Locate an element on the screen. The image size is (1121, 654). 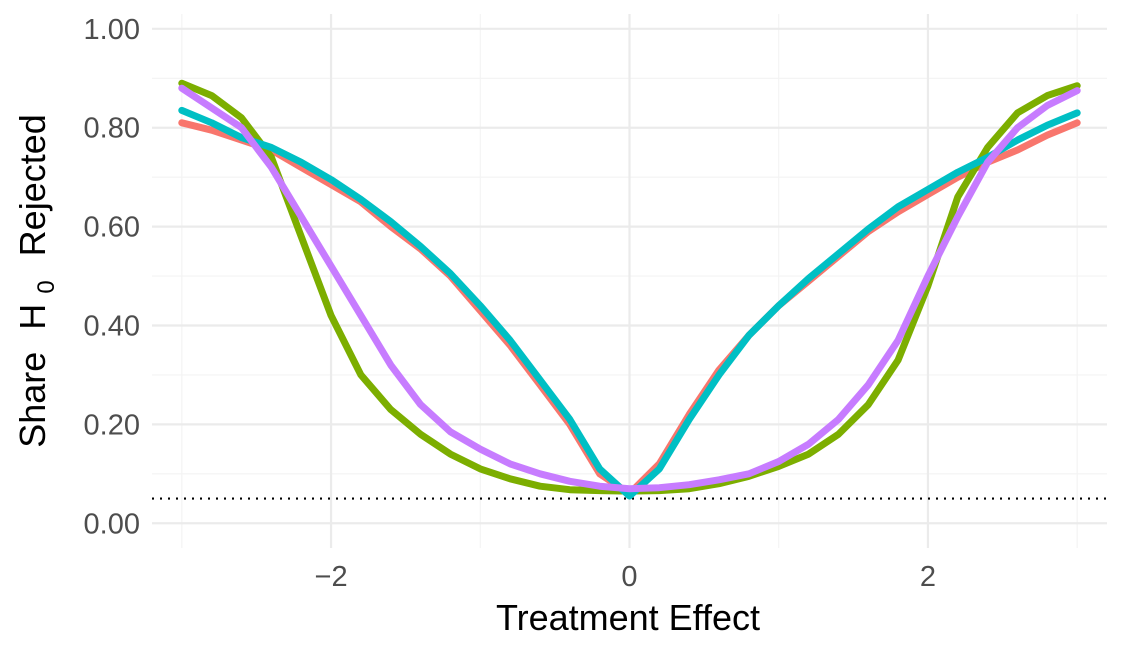
x-tick-label: 0 is located at coordinates (629, 577).